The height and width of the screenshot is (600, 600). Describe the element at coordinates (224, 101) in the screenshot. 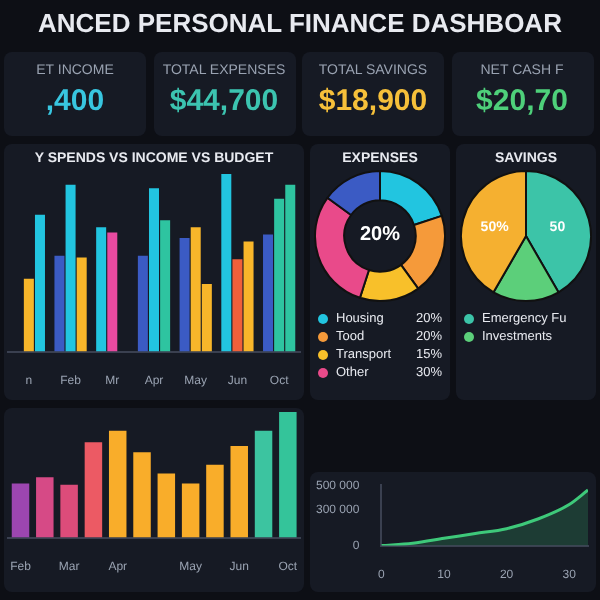

I see `text: $44,700` at that location.